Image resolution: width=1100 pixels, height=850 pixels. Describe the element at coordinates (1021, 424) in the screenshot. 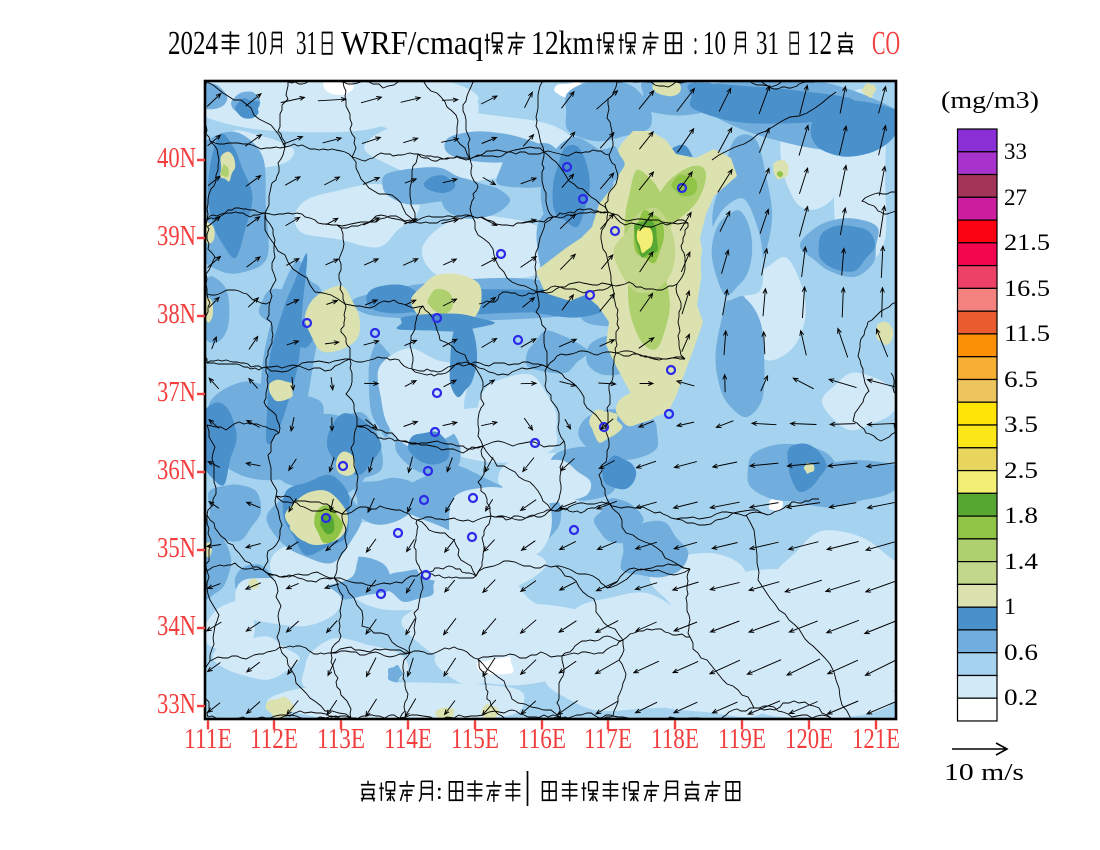

I see `svg-text: 3.5` at that location.